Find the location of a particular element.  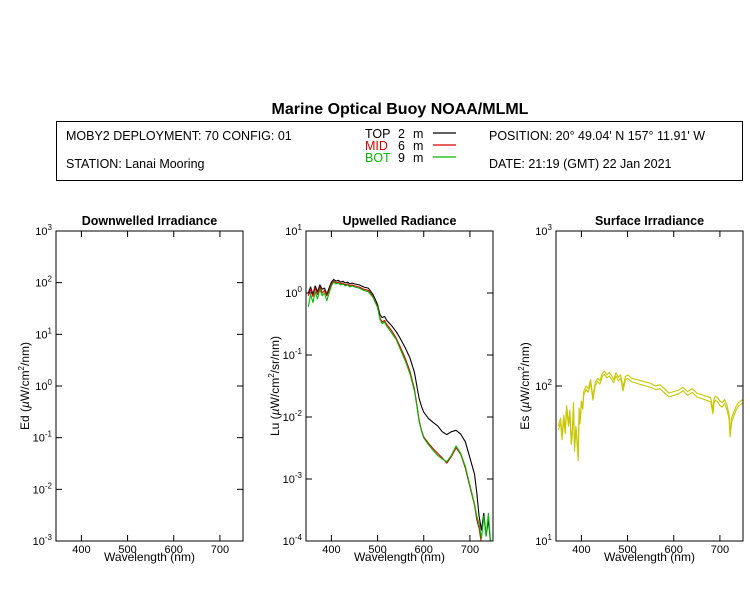

legend-mid-unit: m is located at coordinates (418, 146).